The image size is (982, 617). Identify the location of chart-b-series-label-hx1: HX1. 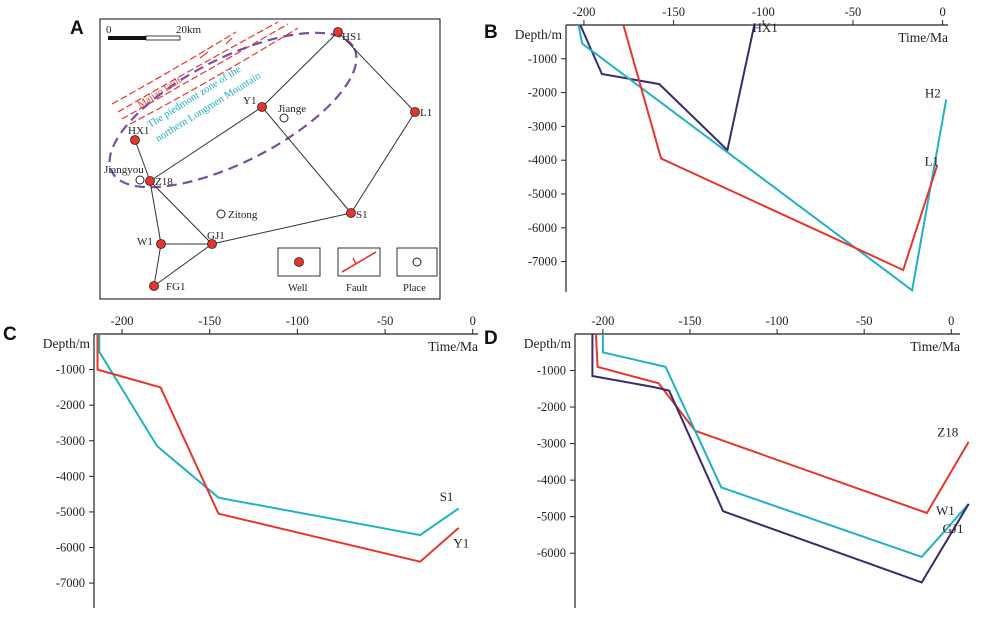
(765, 27).